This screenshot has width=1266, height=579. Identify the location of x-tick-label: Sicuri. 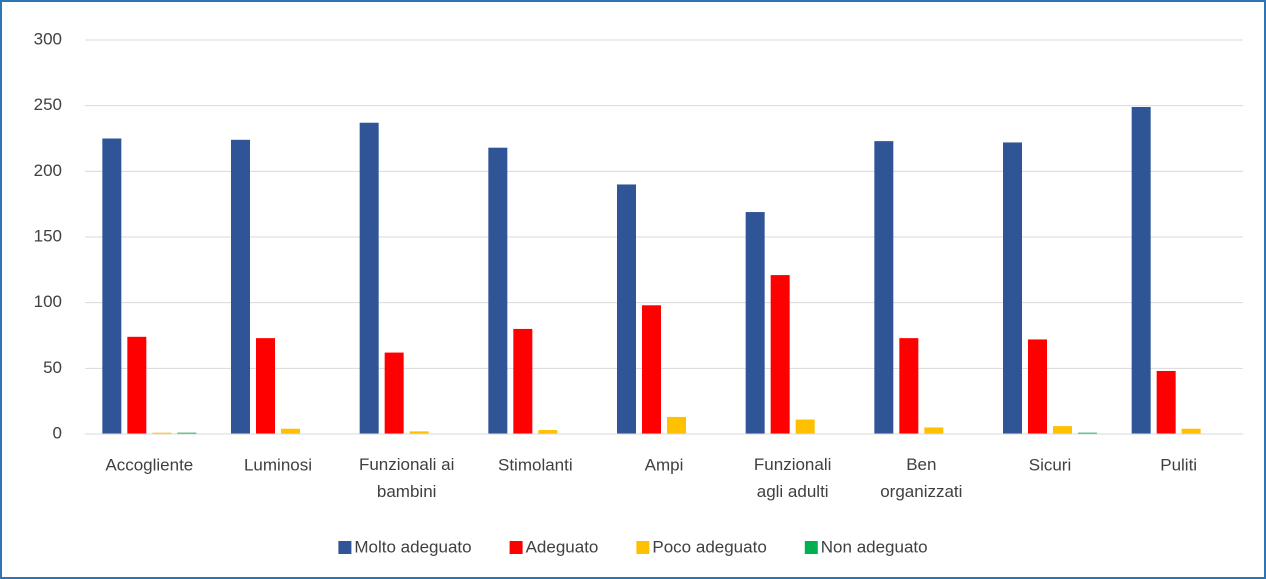
(1050, 464).